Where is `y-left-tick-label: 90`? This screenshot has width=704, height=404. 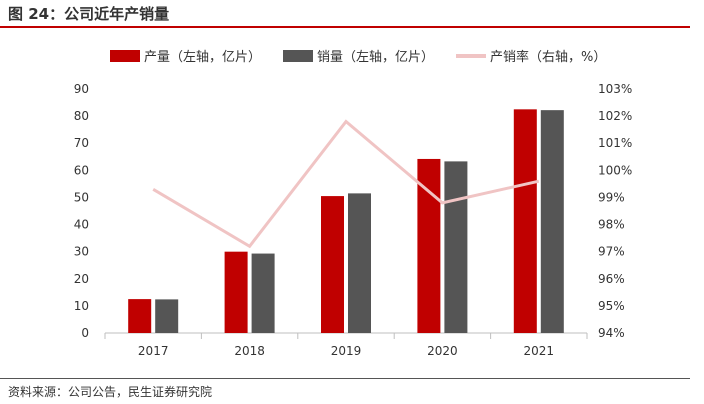 y-left-tick-label: 90 is located at coordinates (81, 89).